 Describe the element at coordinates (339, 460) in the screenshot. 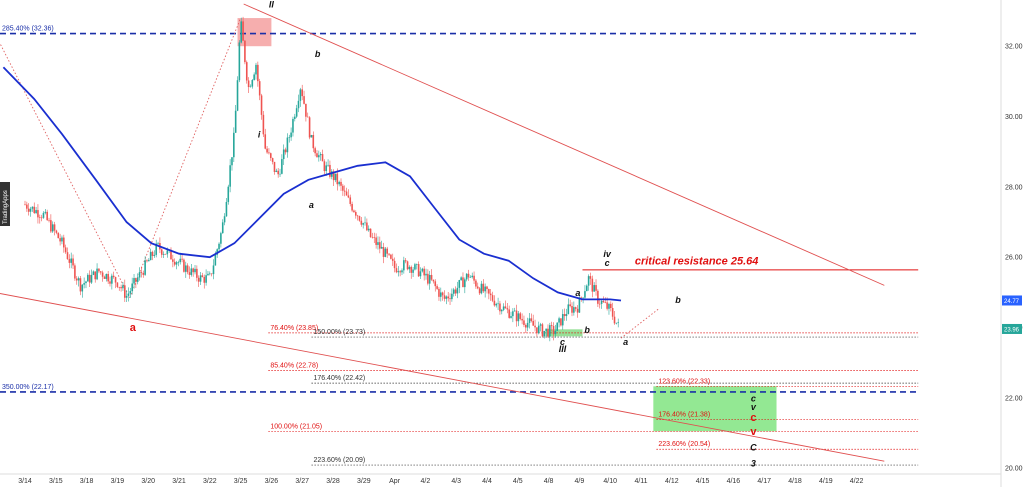

I see `level-label-223-60-20-09: 223.60% (20.09)` at that location.